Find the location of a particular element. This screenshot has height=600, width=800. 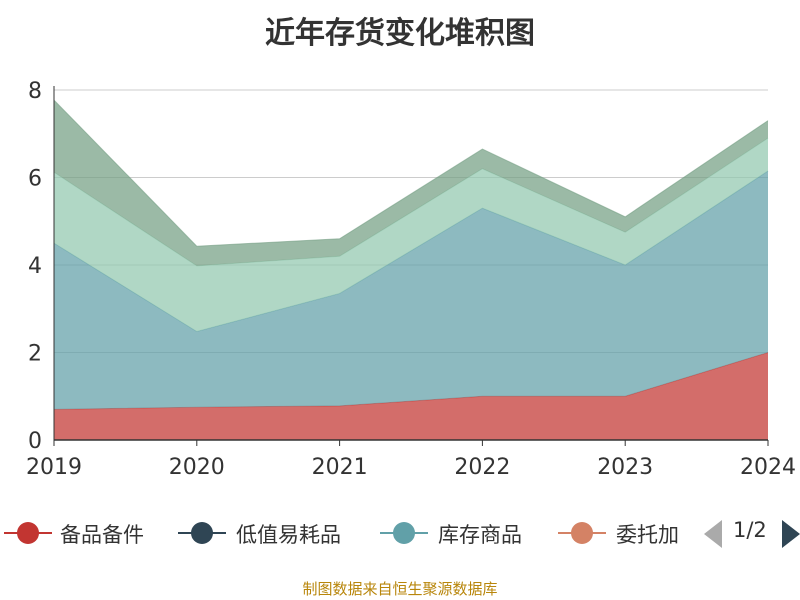

legend-next-page-icon is located at coordinates (791, 534).